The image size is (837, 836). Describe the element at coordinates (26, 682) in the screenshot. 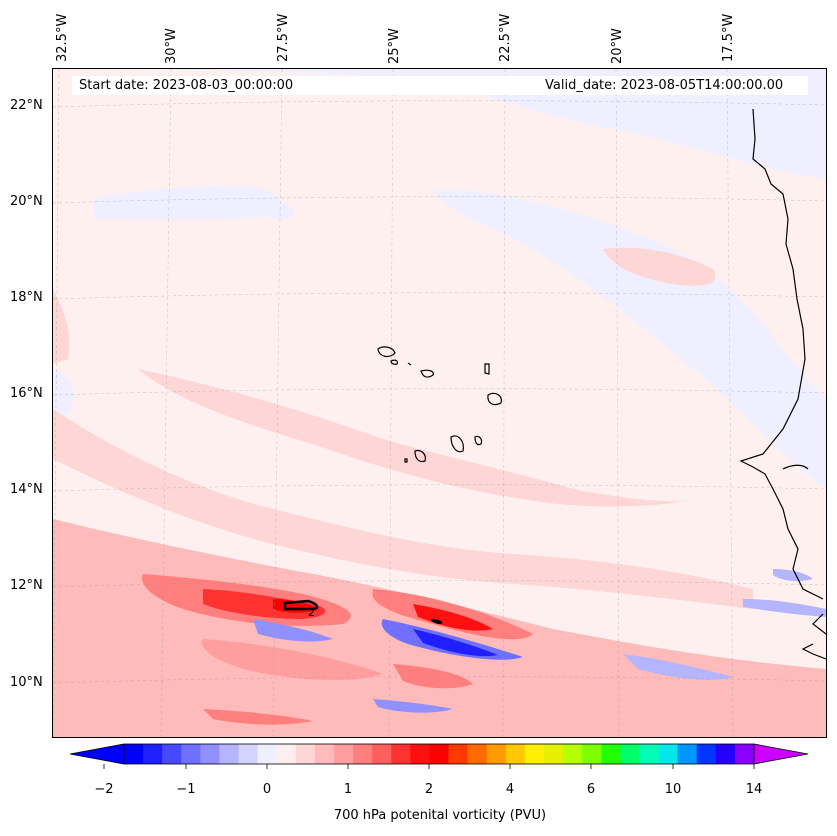

I see `lat-label-10n: 10°N` at that location.